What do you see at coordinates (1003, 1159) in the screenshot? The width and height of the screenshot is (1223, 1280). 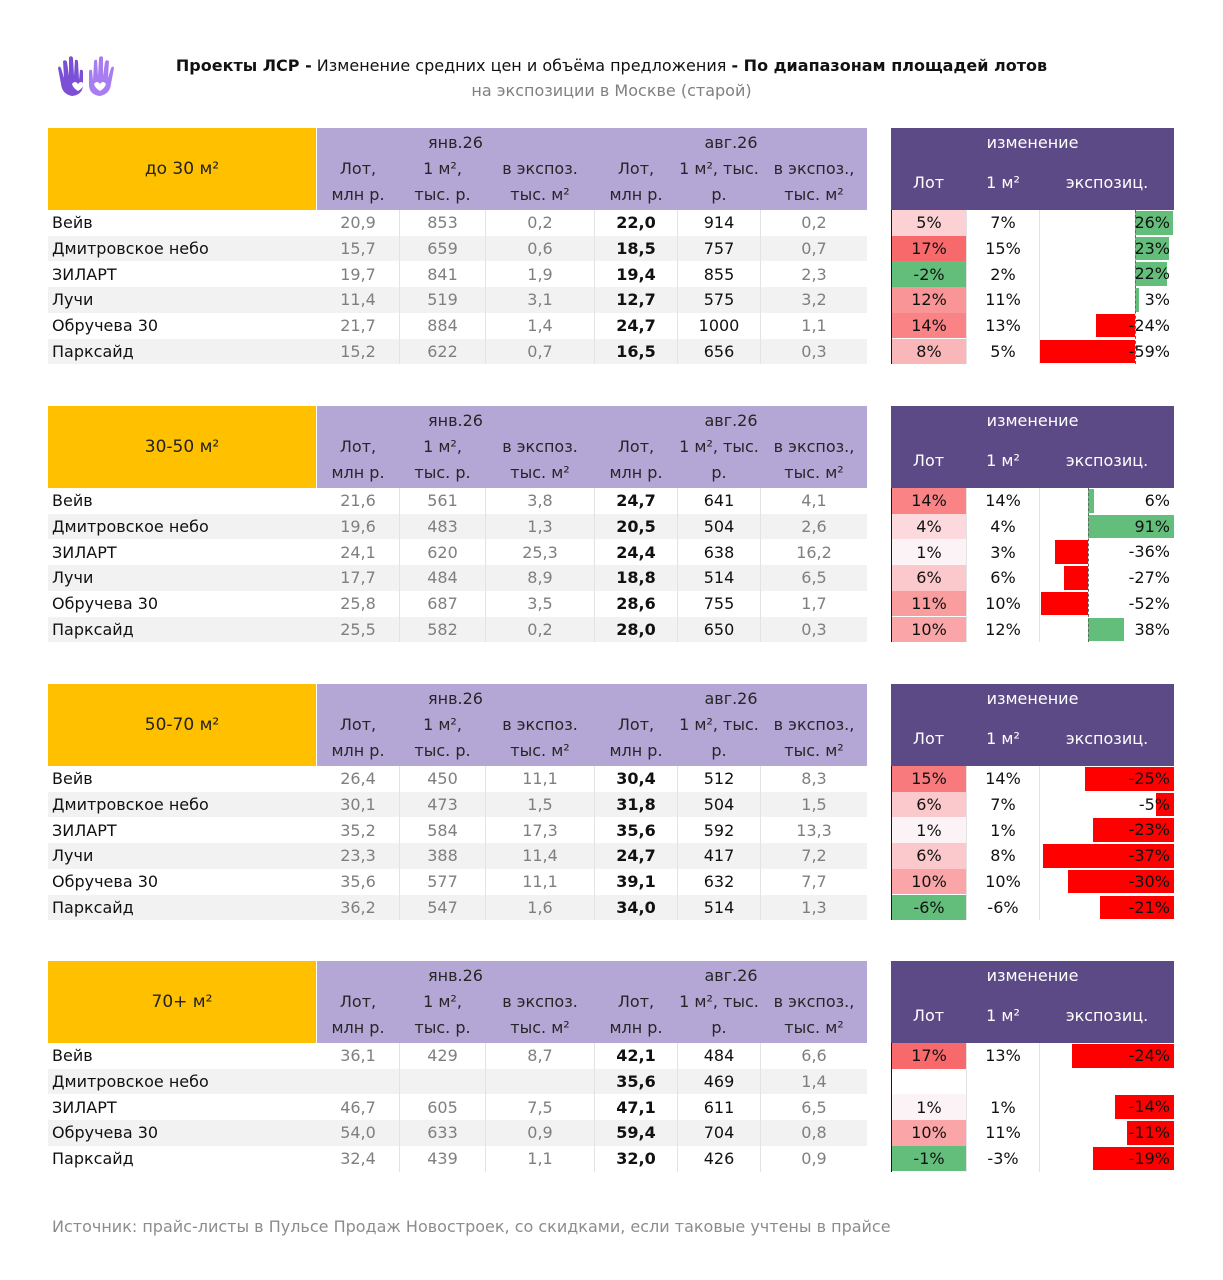 I see `change-m2-cell: -3%` at bounding box center [1003, 1159].